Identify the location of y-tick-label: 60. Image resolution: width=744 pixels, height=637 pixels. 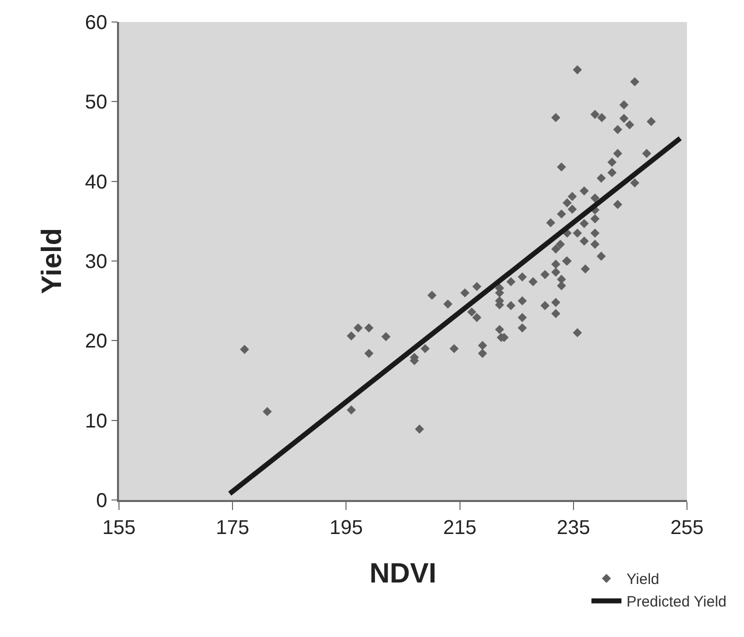
(96, 23).